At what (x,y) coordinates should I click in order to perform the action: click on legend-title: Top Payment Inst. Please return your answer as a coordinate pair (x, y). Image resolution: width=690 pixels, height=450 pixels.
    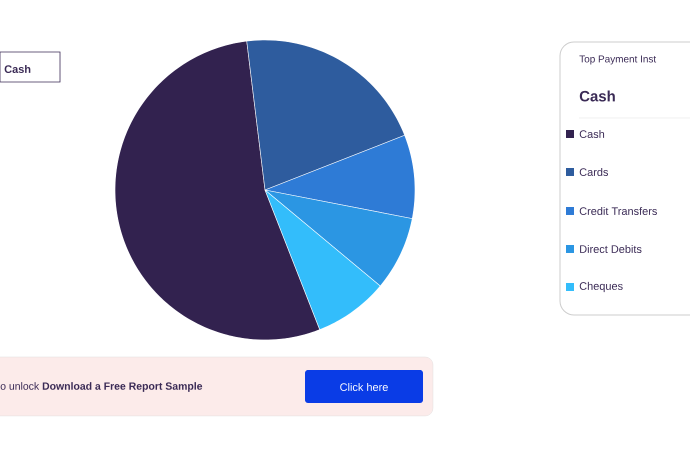
    Looking at the image, I should click on (617, 60).